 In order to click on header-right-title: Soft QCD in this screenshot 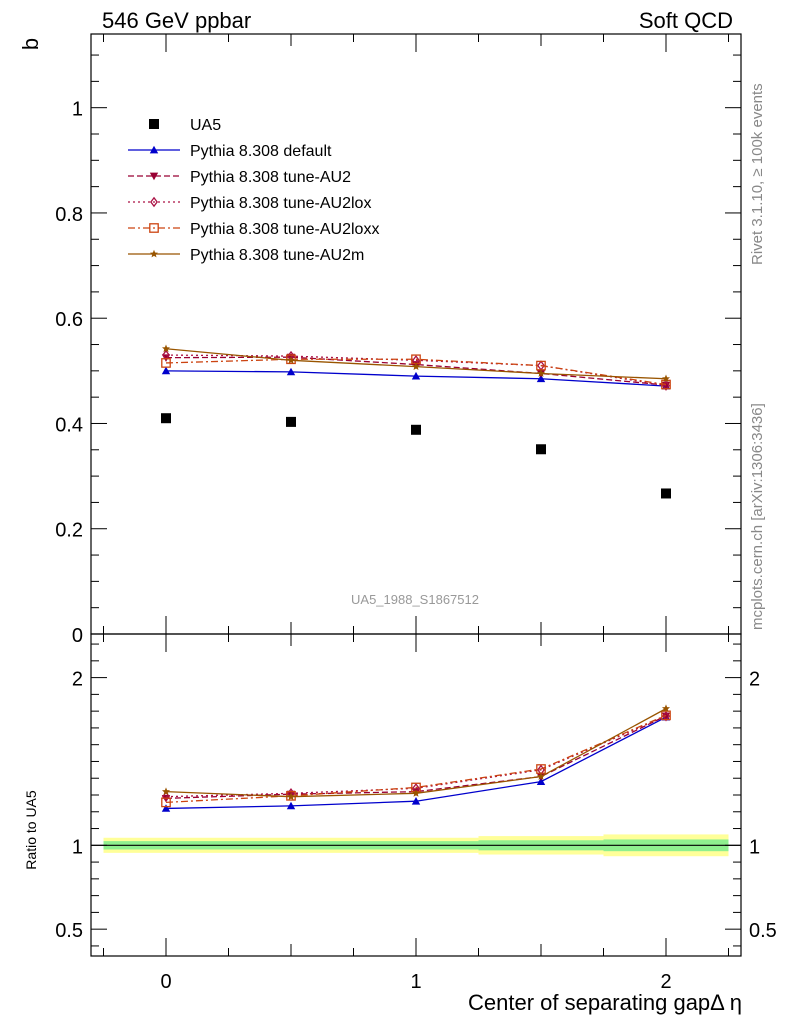, I will do `click(686, 20)`.